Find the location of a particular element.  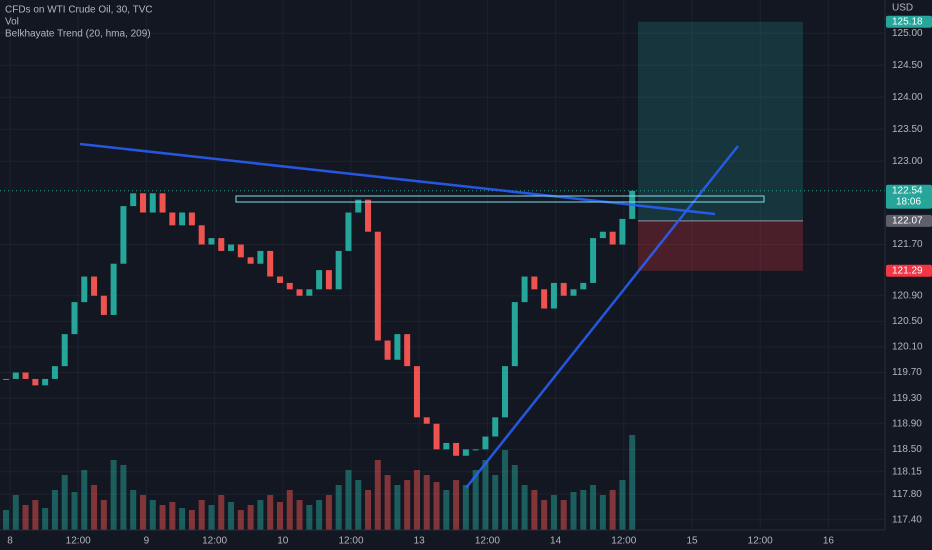

y-tick-label: 118.15 is located at coordinates (907, 471).